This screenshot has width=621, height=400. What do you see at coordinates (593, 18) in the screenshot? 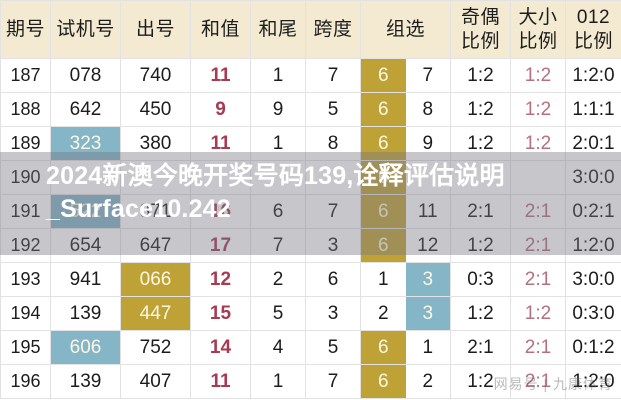
I see `column-header-012-line1: 012` at bounding box center [593, 18].